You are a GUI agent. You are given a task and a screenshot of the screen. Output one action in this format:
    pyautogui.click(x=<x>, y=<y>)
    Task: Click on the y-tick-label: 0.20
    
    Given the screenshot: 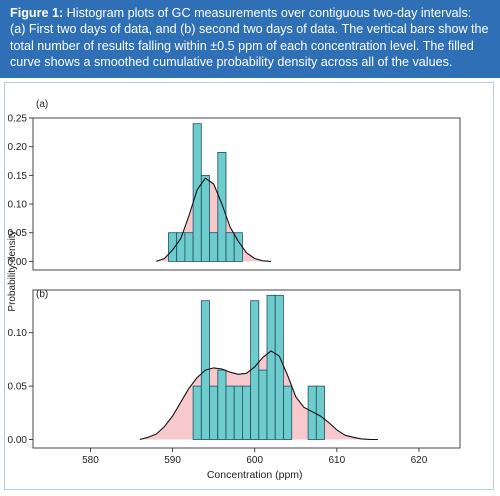 What is the action you would take?
    pyautogui.click(x=18, y=147)
    